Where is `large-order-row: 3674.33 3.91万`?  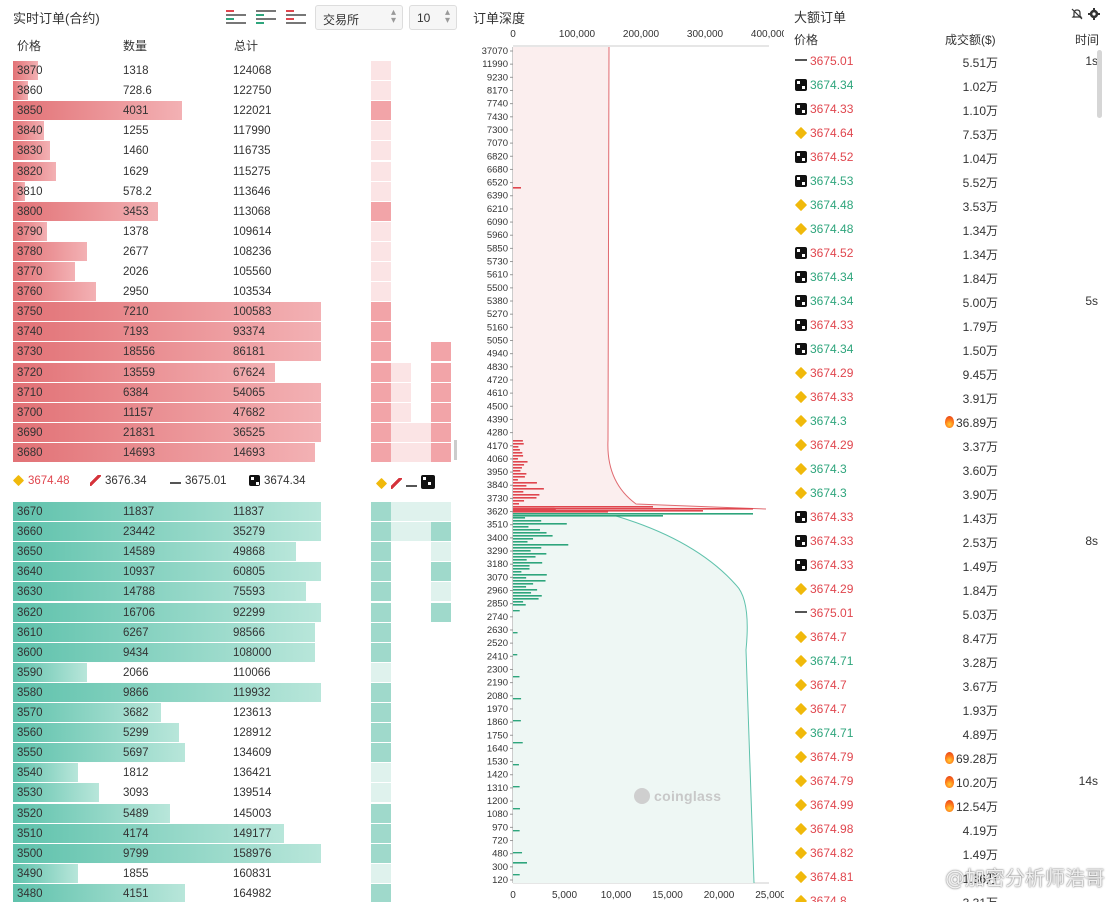 large-order-row: 3674.33 3.91万 is located at coordinates (945, 397).